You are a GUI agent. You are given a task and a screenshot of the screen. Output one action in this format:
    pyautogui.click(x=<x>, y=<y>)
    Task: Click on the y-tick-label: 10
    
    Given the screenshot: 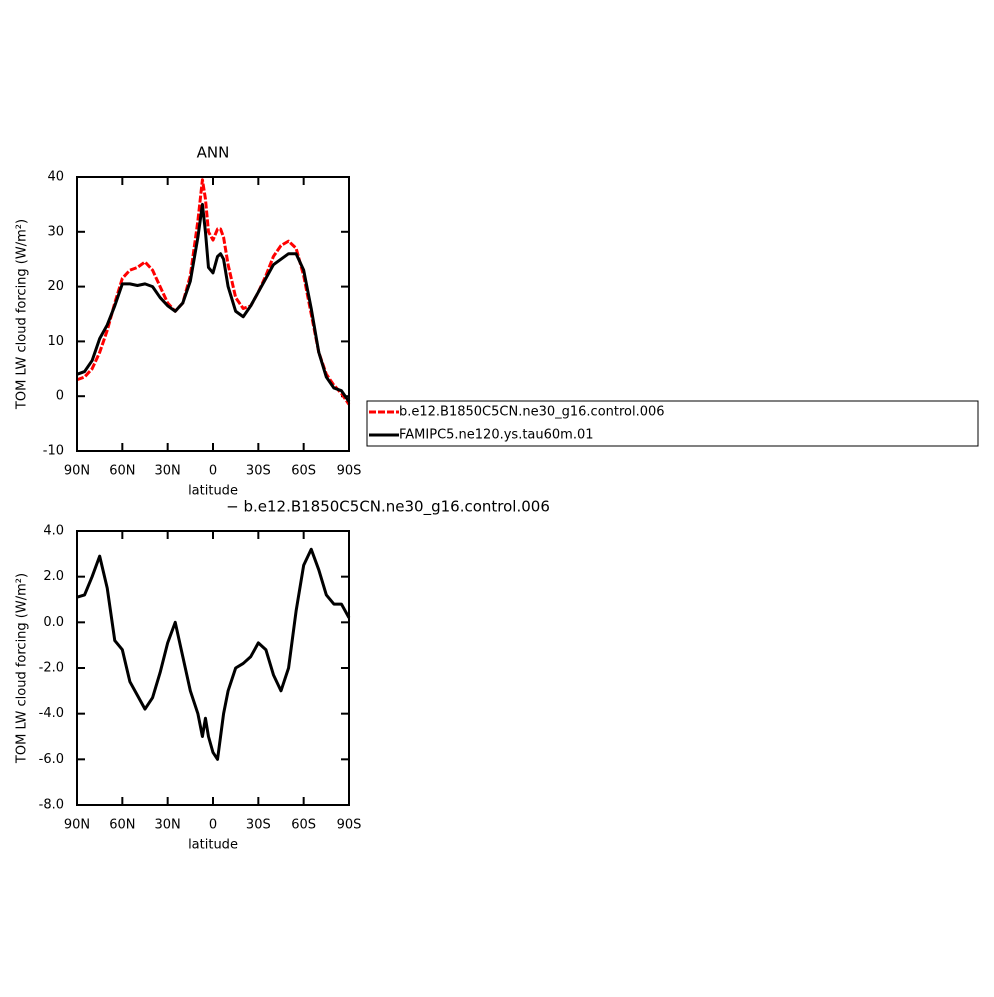 What is the action you would take?
    pyautogui.click(x=55, y=341)
    